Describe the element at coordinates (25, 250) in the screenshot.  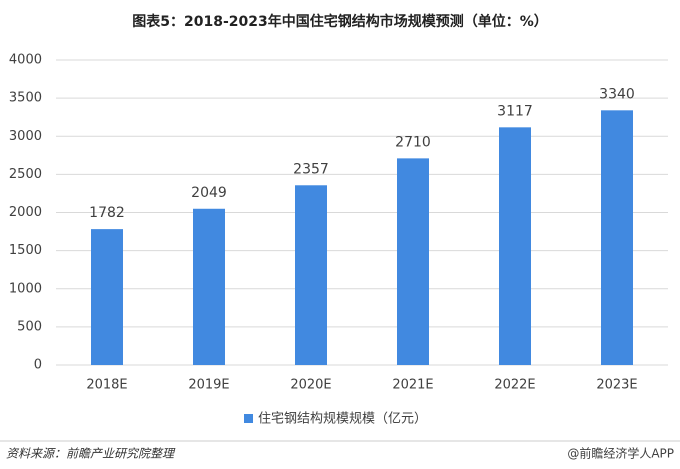
I see `y-tick-label: 1500` at that location.